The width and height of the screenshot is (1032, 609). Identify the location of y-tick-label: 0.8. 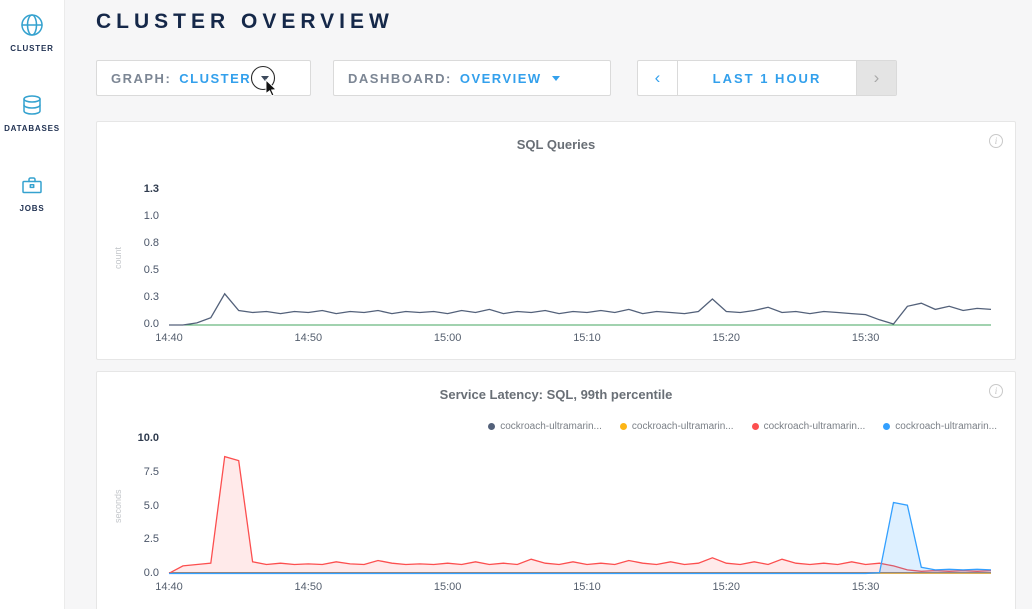
(151, 243).